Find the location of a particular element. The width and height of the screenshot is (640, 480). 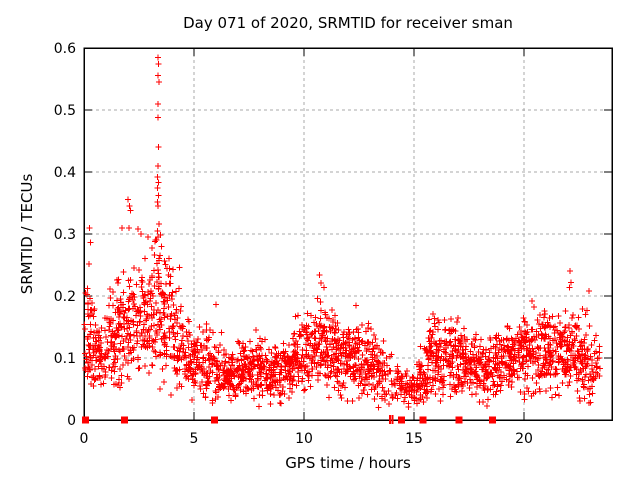

x-tick-label: 10 is located at coordinates (304, 439).